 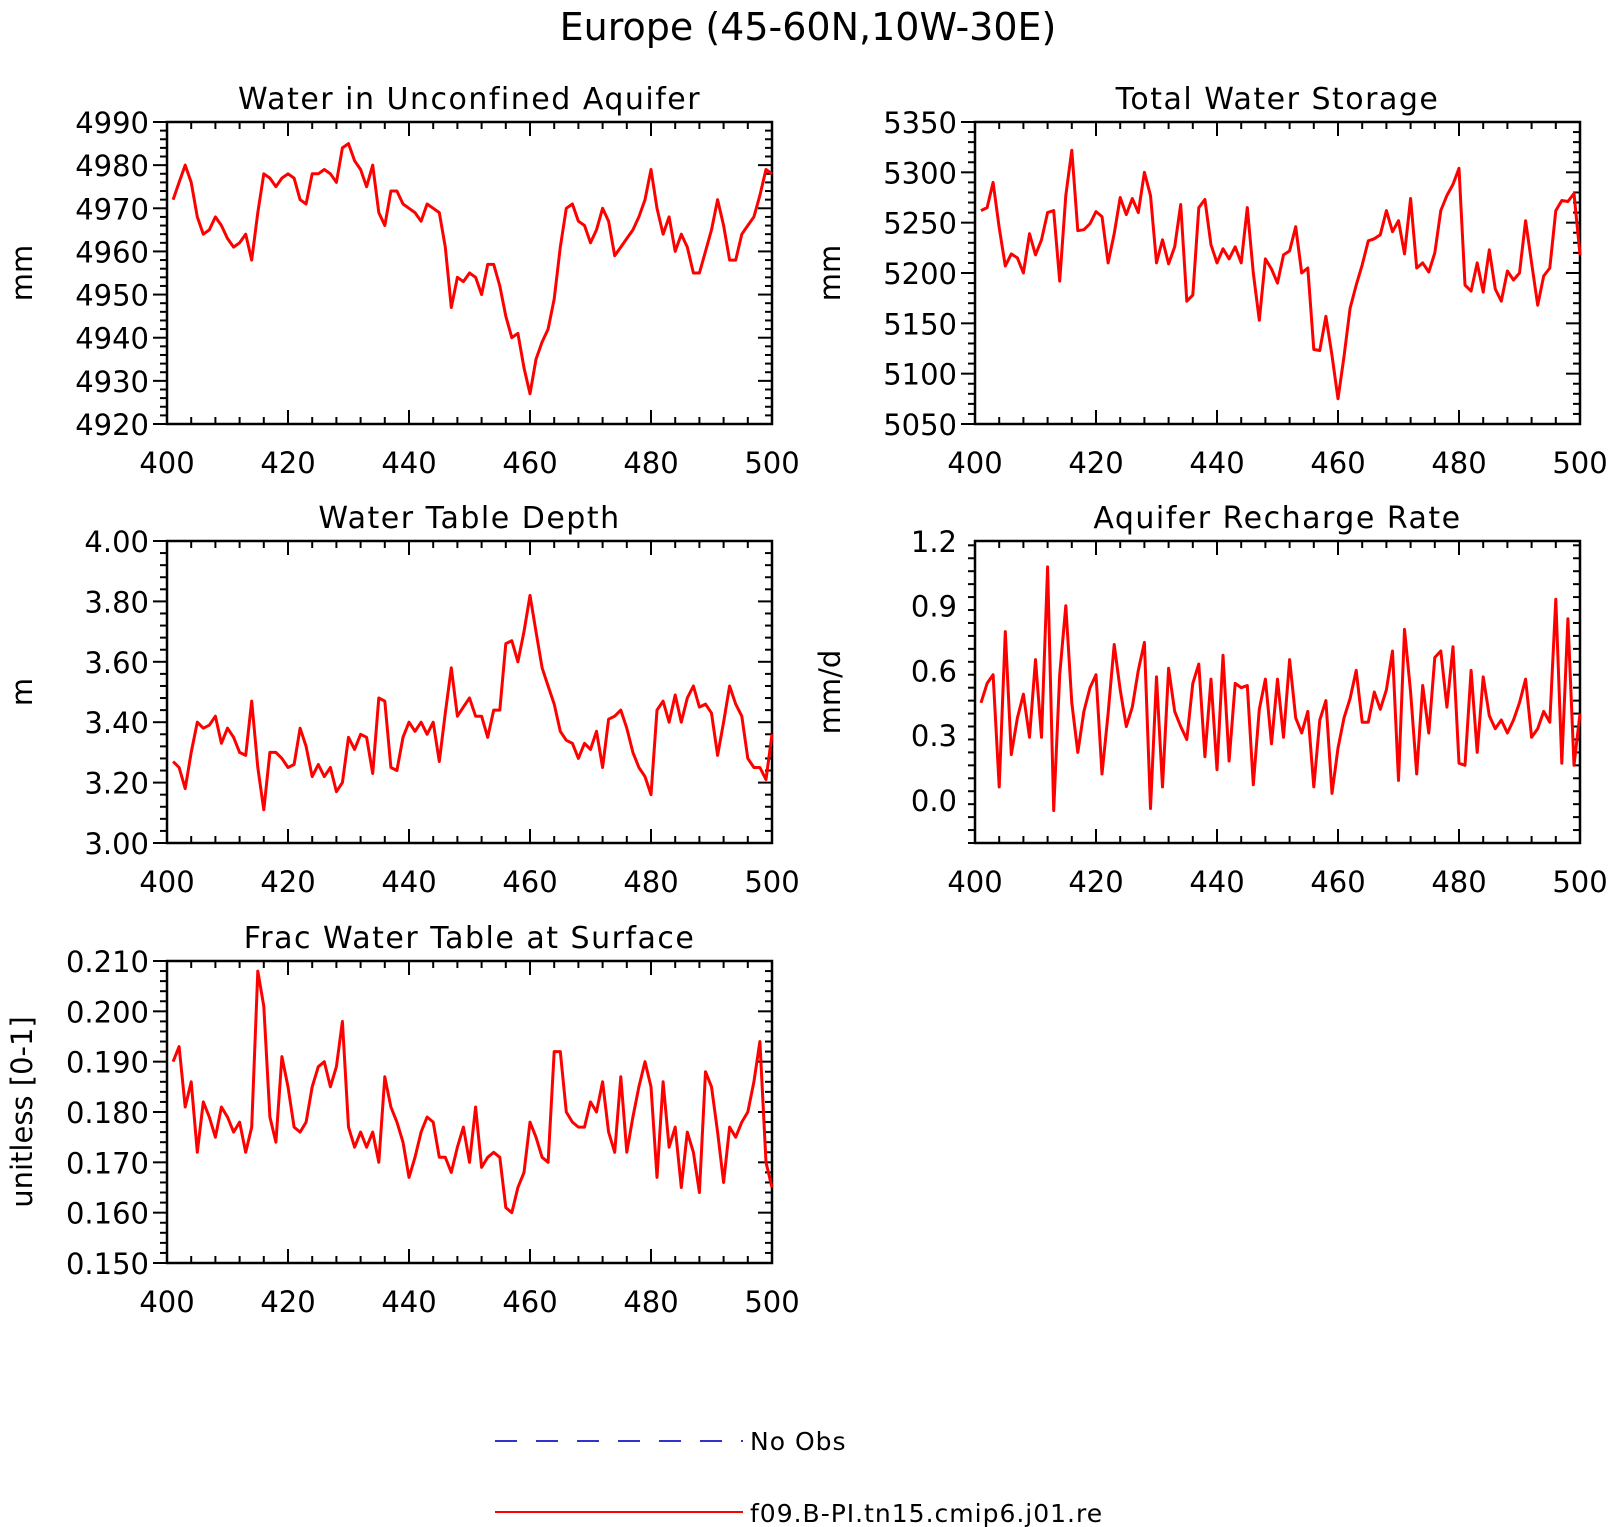 I want to click on panel-title: Frac Water Table at Surface, so click(x=470, y=938).